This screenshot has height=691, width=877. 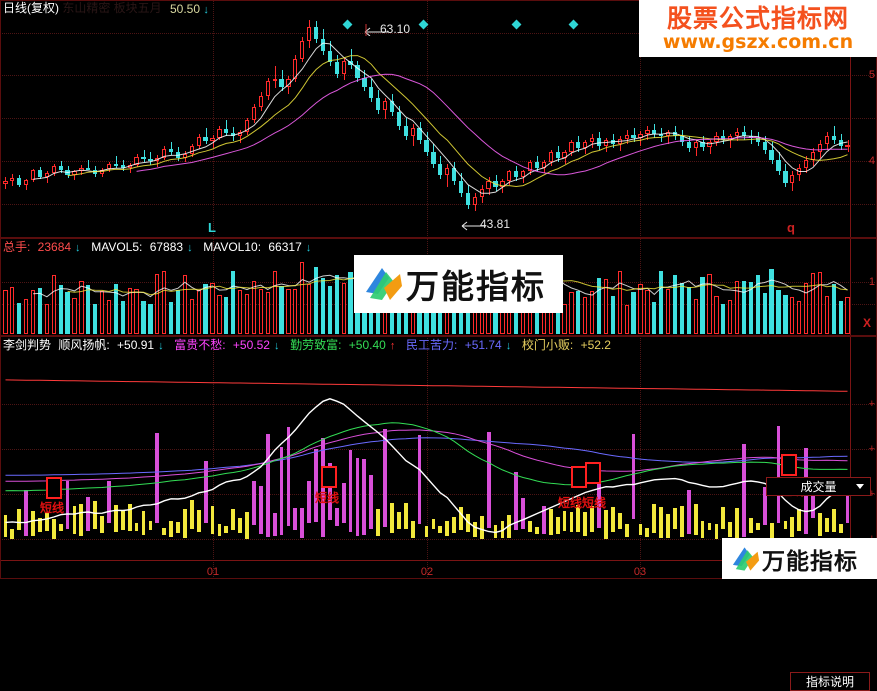 I want to click on x-tick-03: 03, so click(x=640, y=572).